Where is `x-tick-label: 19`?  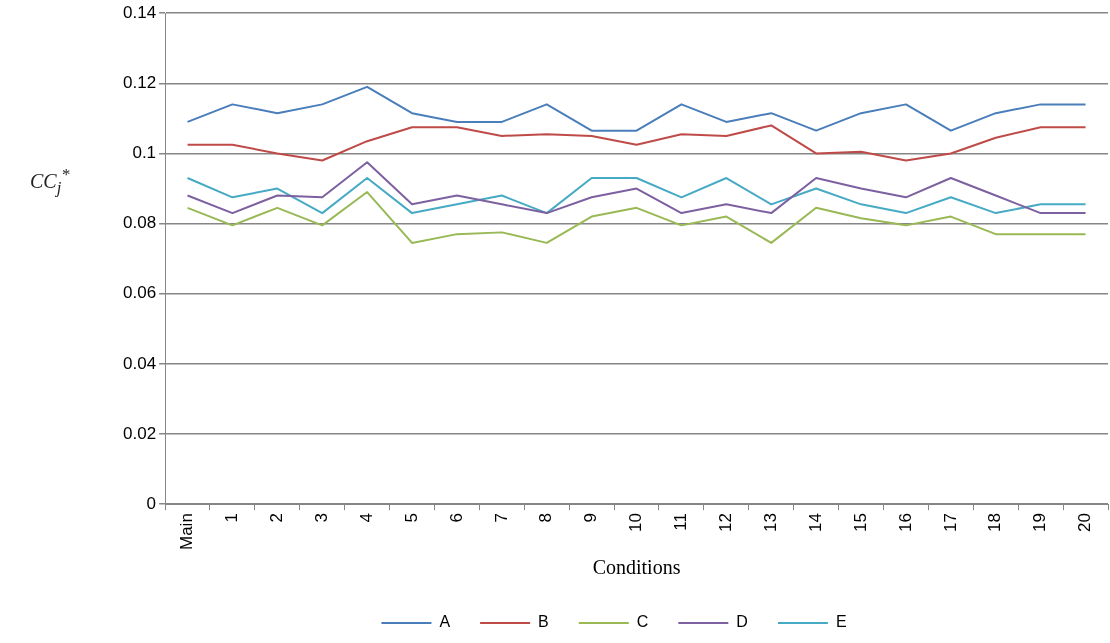
x-tick-label: 19 is located at coordinates (1040, 523).